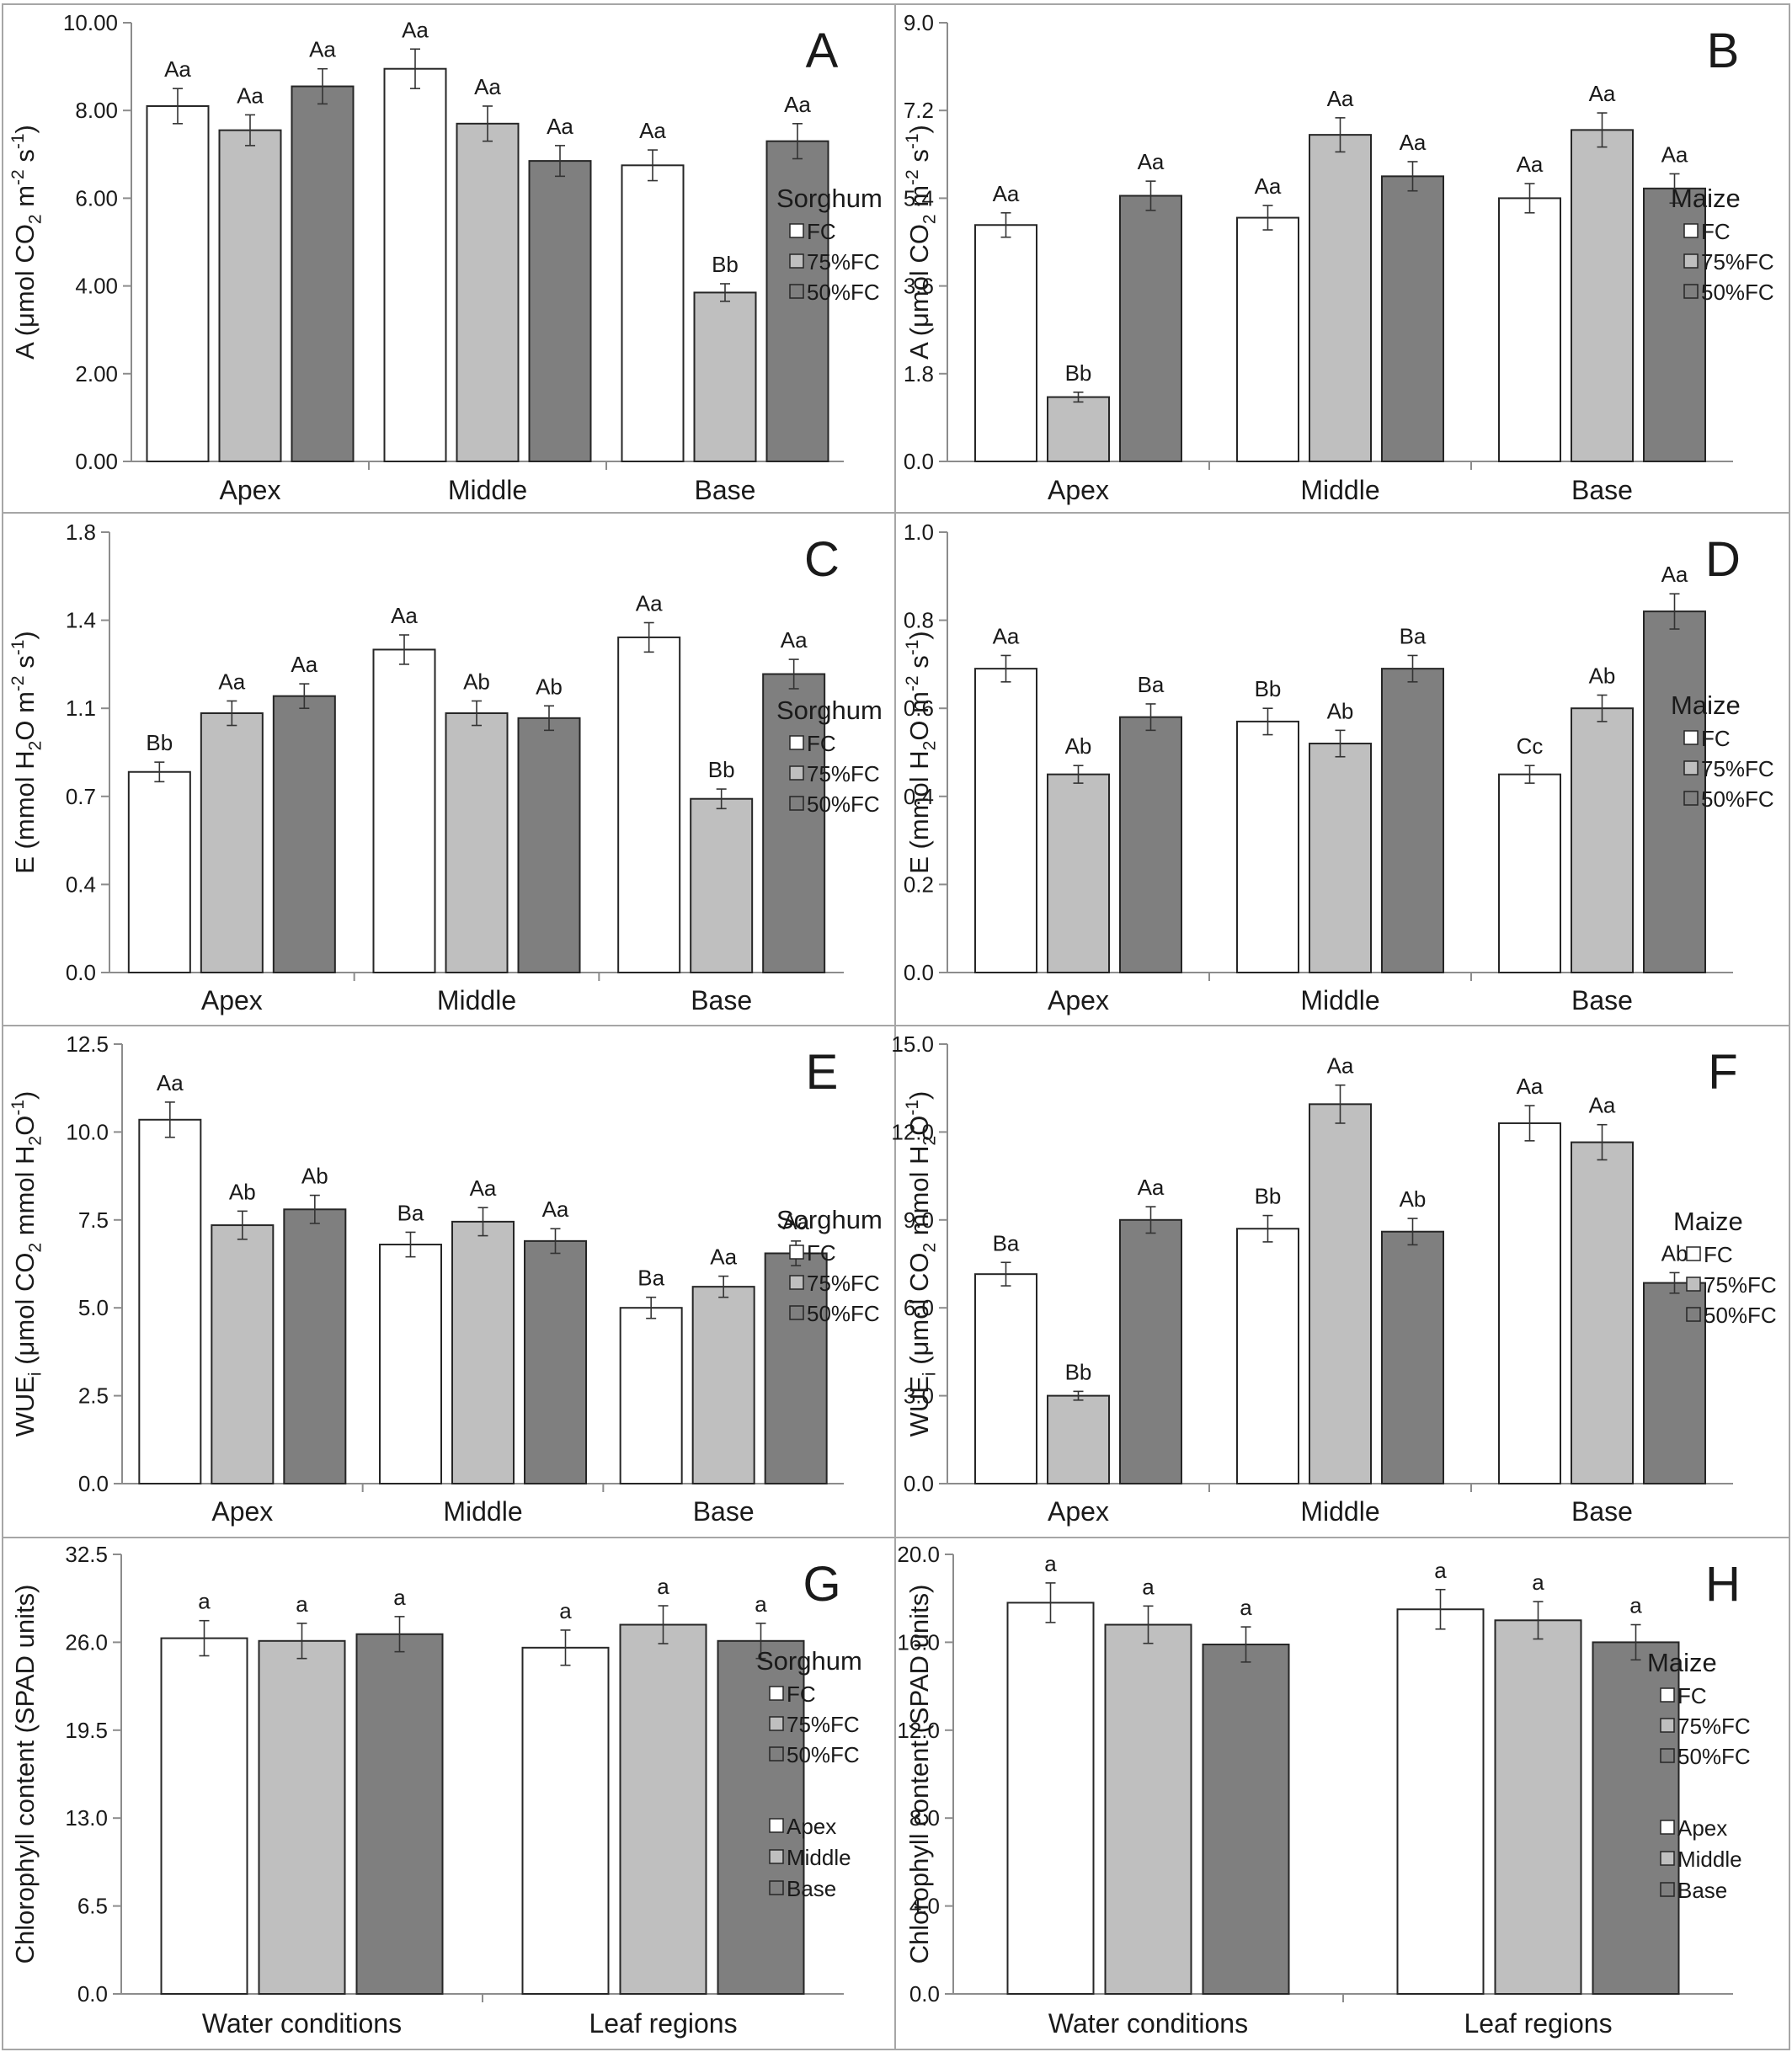 Image resolution: width=1792 pixels, height=2052 pixels. Describe the element at coordinates (1722, 751) in the screenshot. I see `legend: Maize FC 75%FC 50%FC` at that location.